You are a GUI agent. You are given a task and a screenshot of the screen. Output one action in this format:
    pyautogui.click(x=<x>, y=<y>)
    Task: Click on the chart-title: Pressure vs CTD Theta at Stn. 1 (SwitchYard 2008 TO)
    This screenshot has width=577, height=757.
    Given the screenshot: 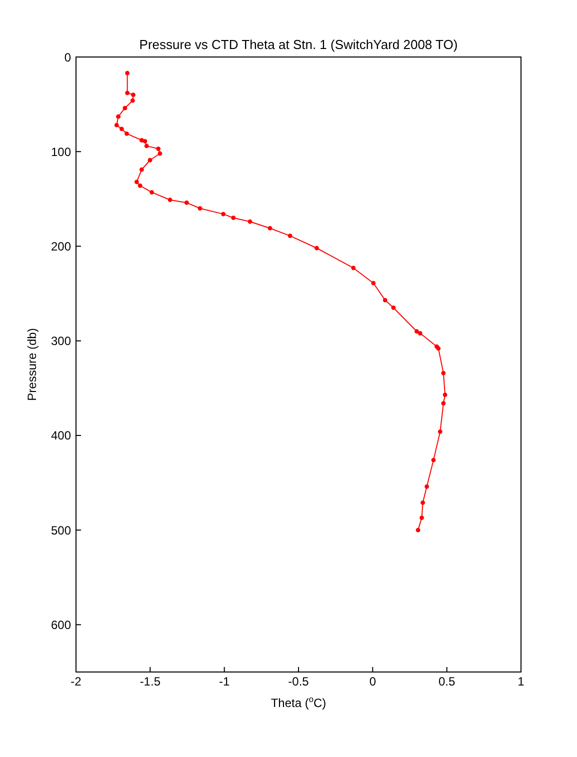 What is the action you would take?
    pyautogui.click(x=298, y=44)
    